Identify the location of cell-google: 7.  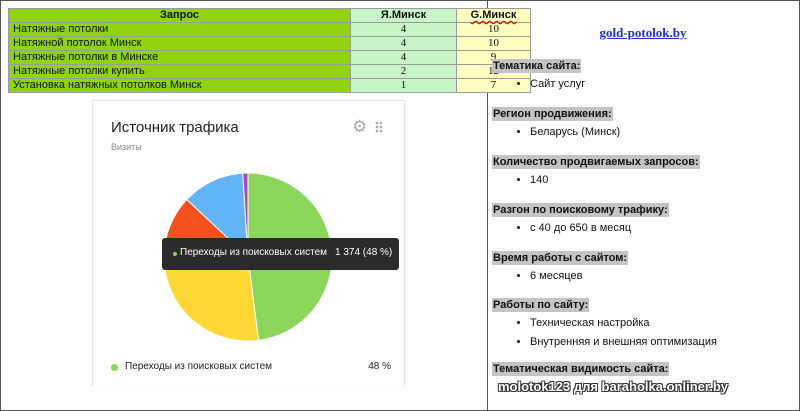
(493, 85).